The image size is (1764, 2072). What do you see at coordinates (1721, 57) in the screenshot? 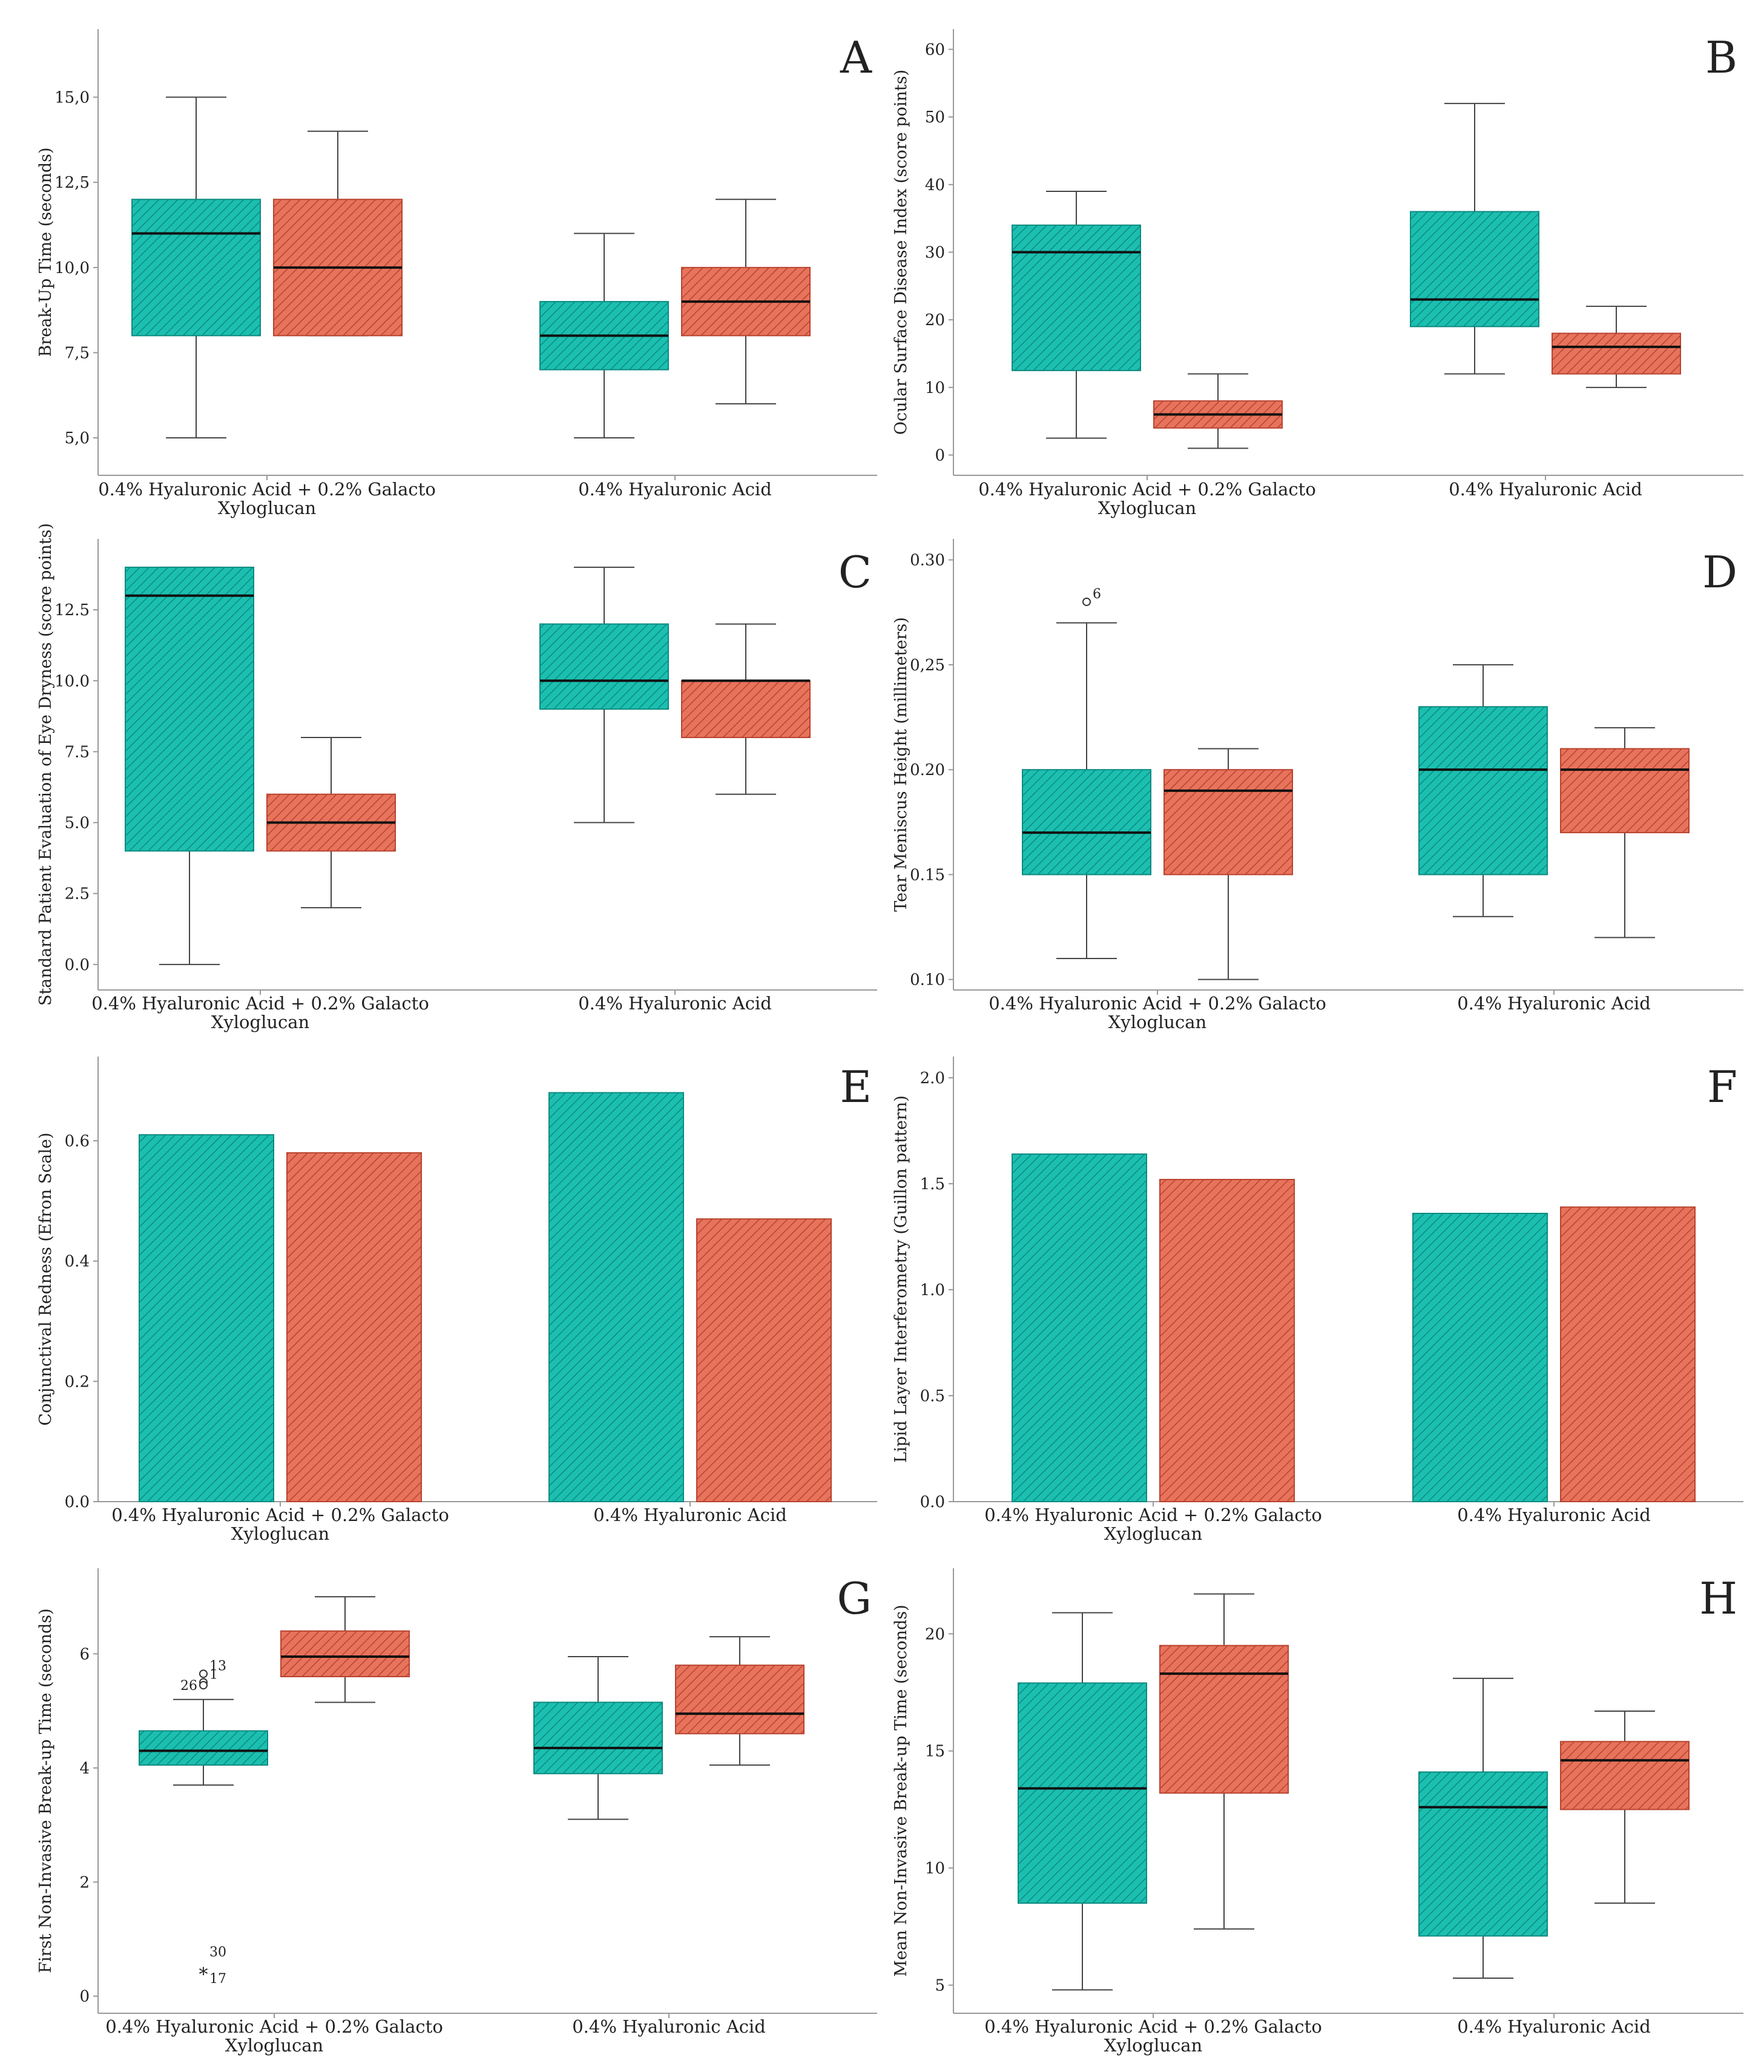
I see `panel-letter: B` at bounding box center [1721, 57].